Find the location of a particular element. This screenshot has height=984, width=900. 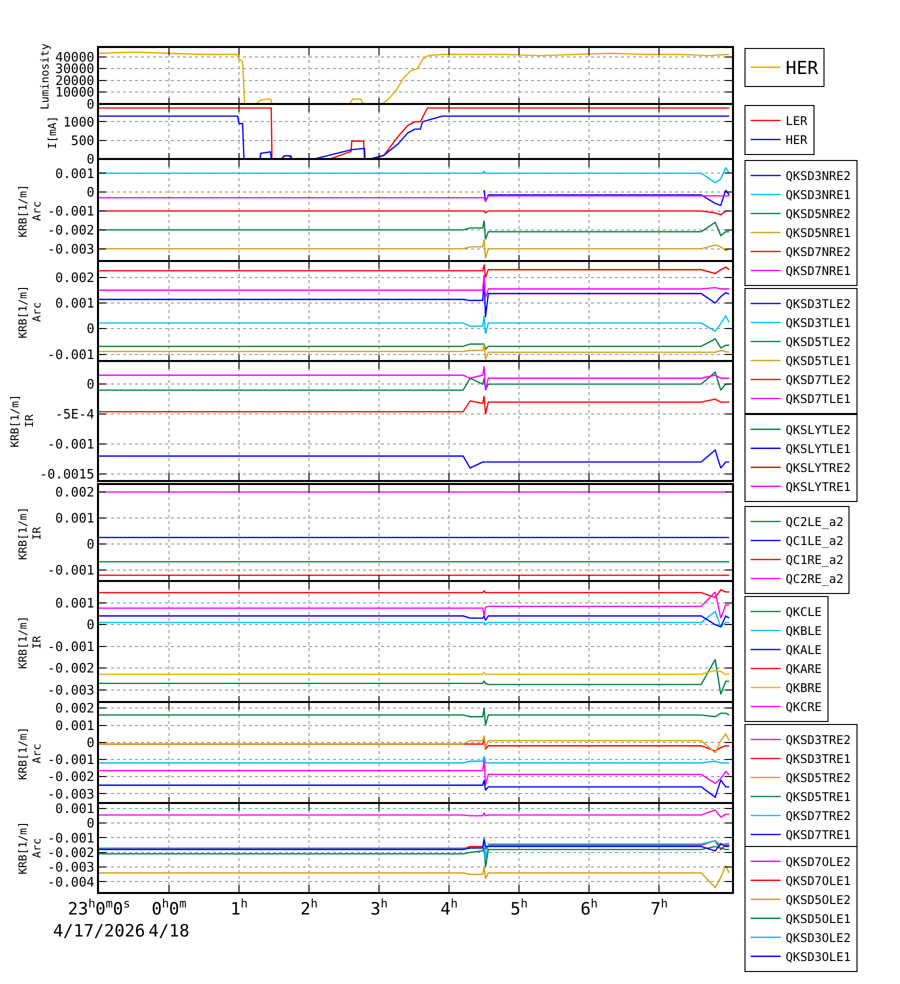

x-tick-label: 2$^{h}$ is located at coordinates (309, 908).